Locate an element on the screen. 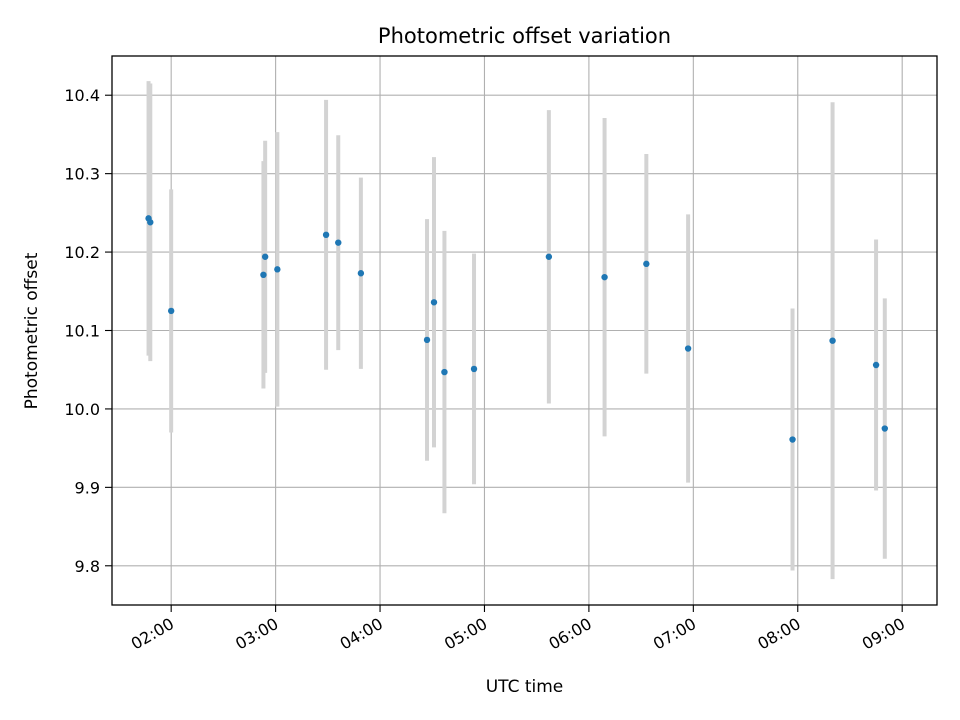 Image resolution: width=960 pixels, height=720 pixels. chart-title: Photometric offset variation is located at coordinates (524, 36).